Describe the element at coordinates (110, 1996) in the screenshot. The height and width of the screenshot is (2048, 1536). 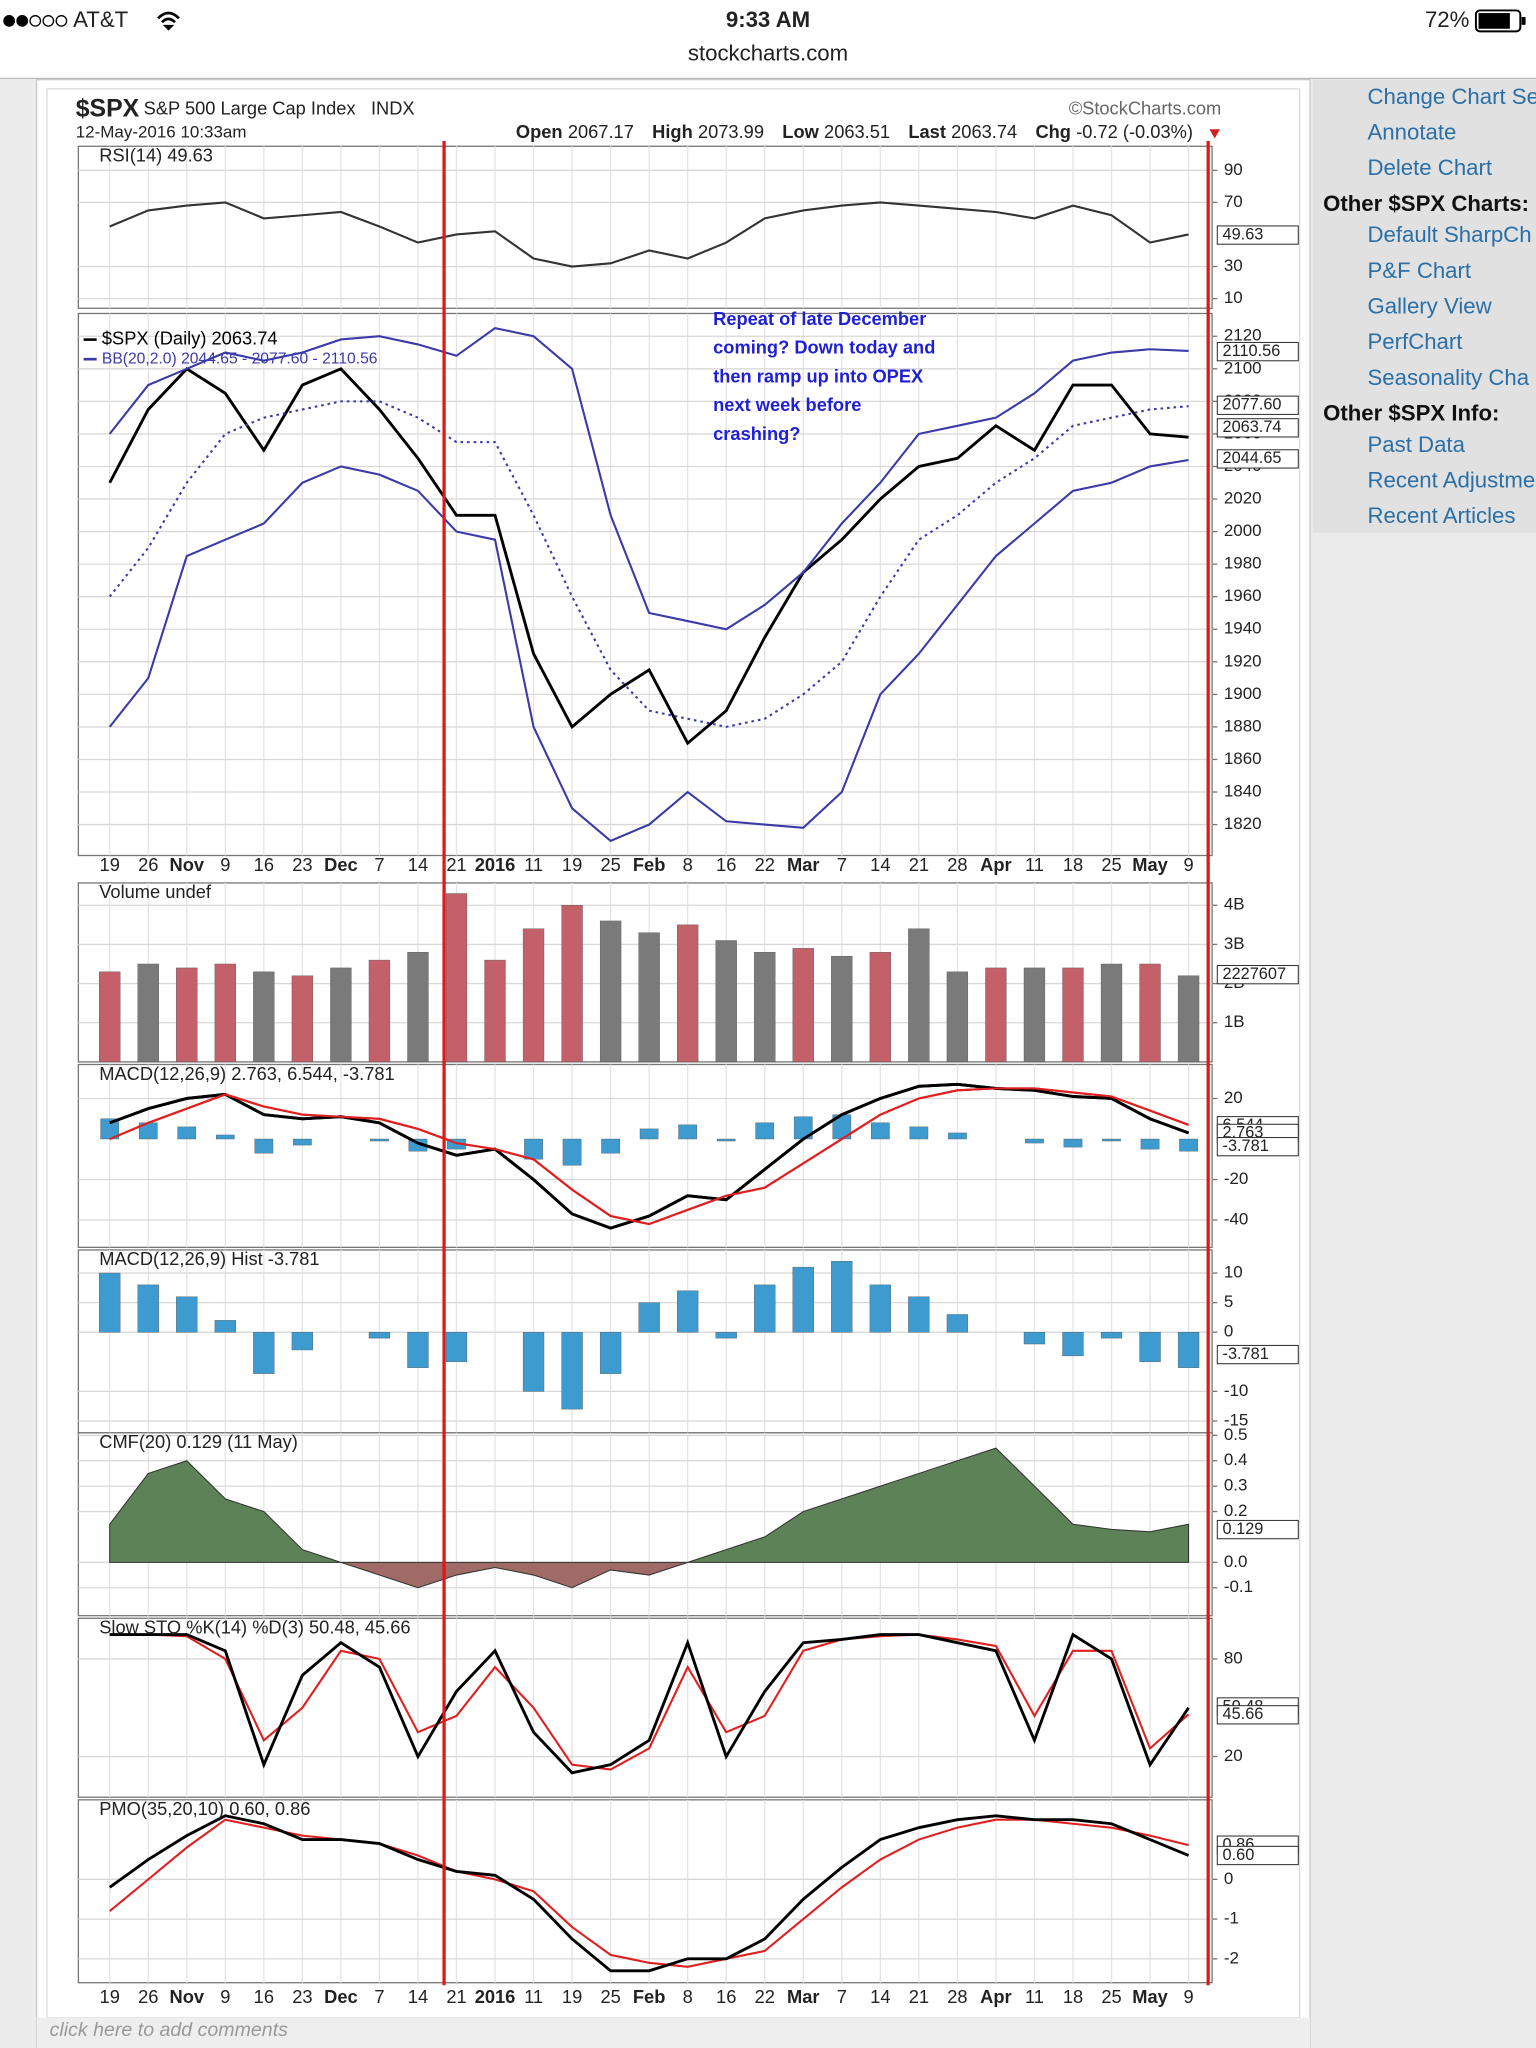
I see `x-tick-label: 19` at that location.